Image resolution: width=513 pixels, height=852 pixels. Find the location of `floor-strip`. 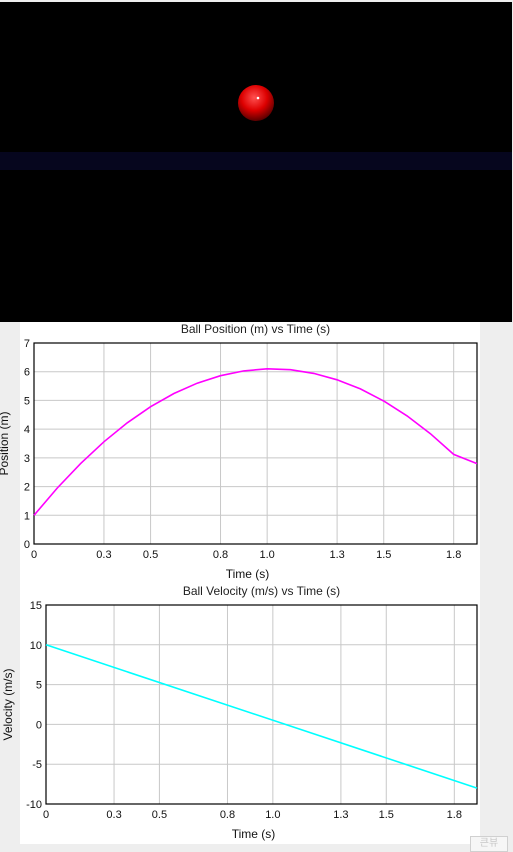

floor-strip is located at coordinates (256, 161).